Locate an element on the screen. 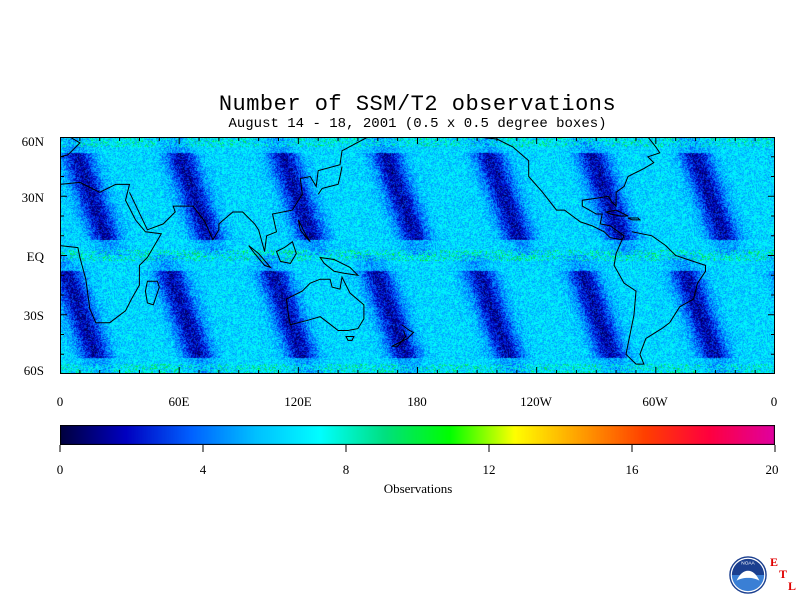  coastline-japan is located at coordinates (330, 180).